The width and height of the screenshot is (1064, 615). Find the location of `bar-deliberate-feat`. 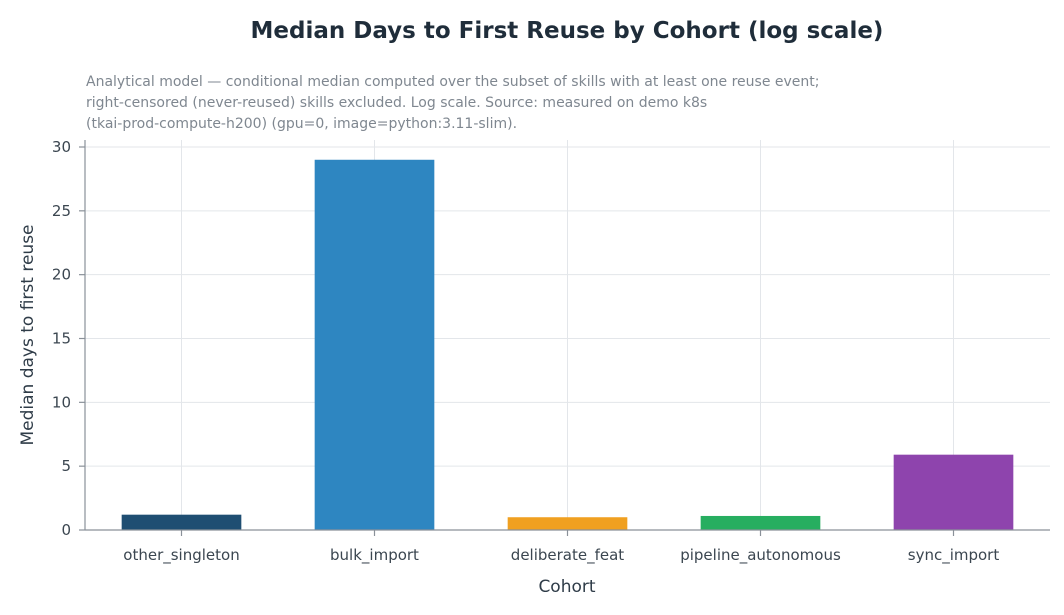

bar-deliberate-feat is located at coordinates (567, 523).